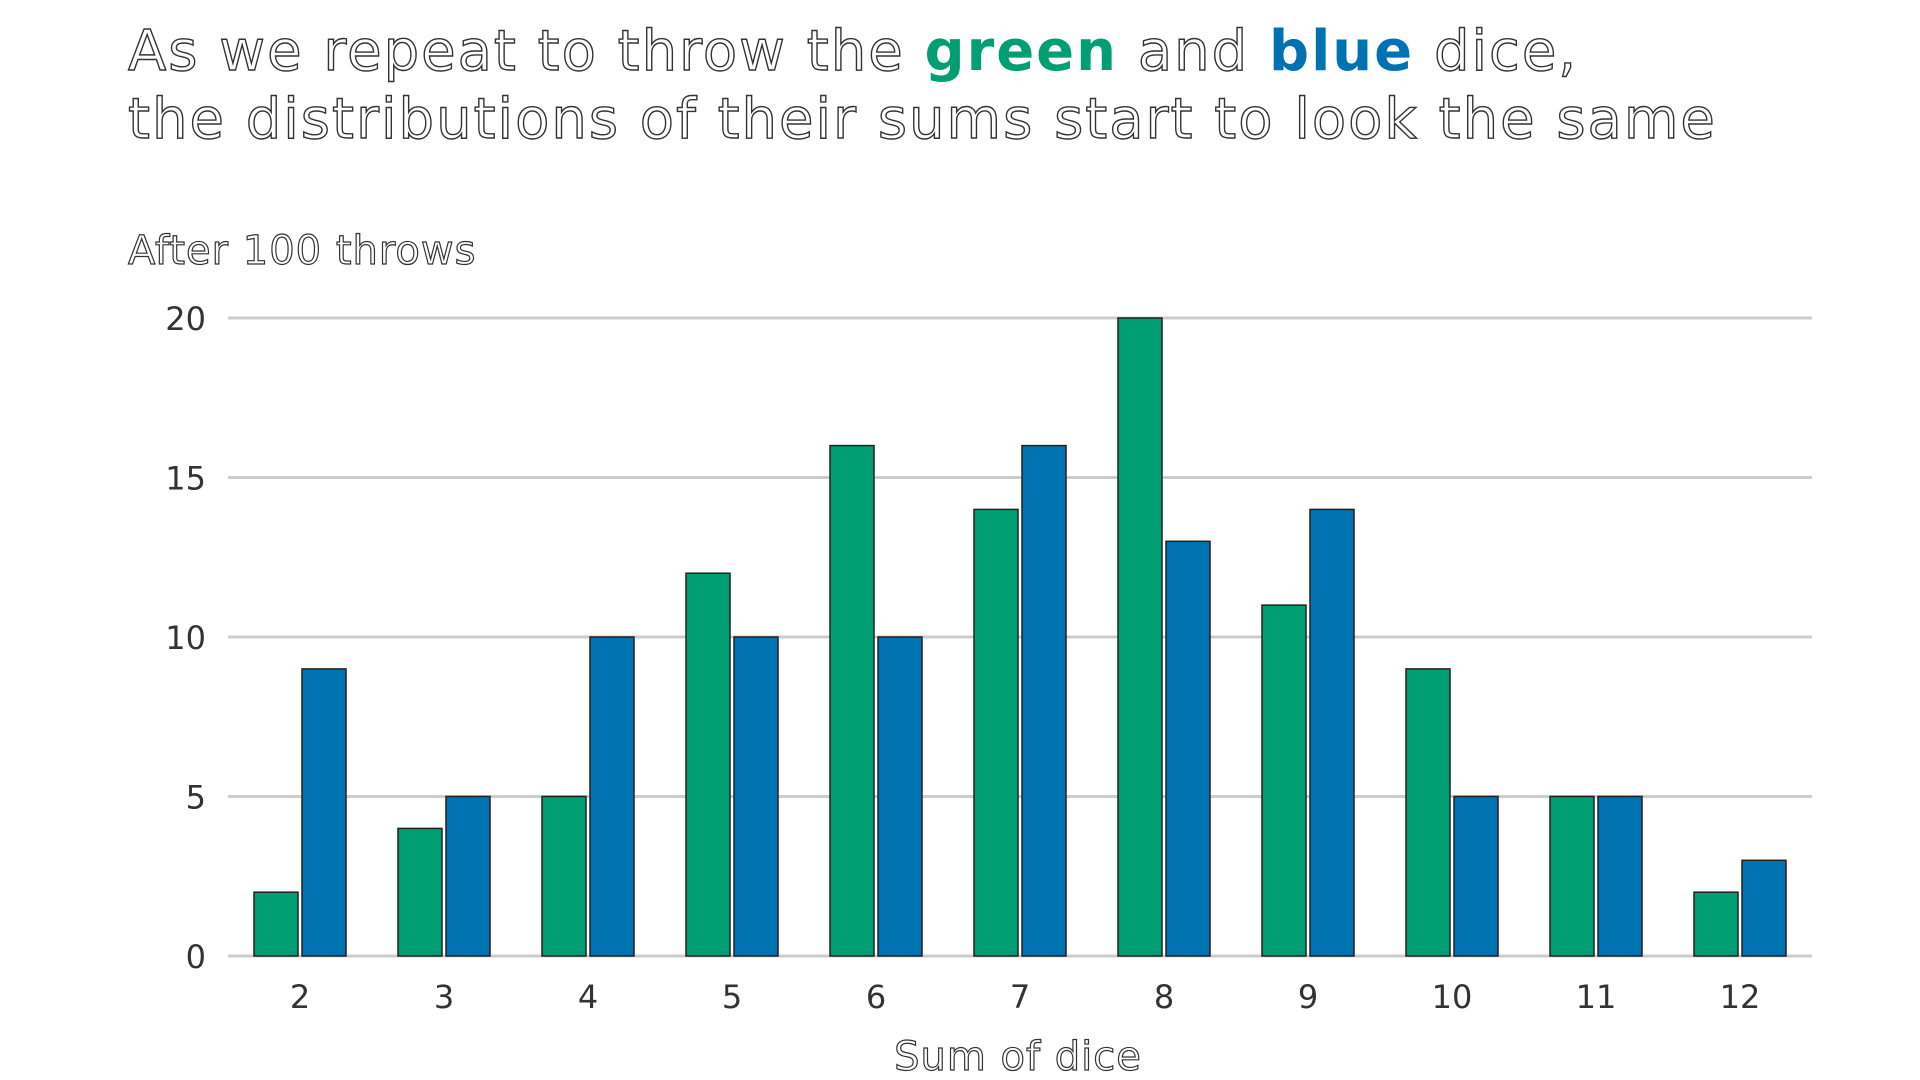  What do you see at coordinates (1596, 997) in the screenshot?
I see `x-tick-label-11: 11` at bounding box center [1596, 997].